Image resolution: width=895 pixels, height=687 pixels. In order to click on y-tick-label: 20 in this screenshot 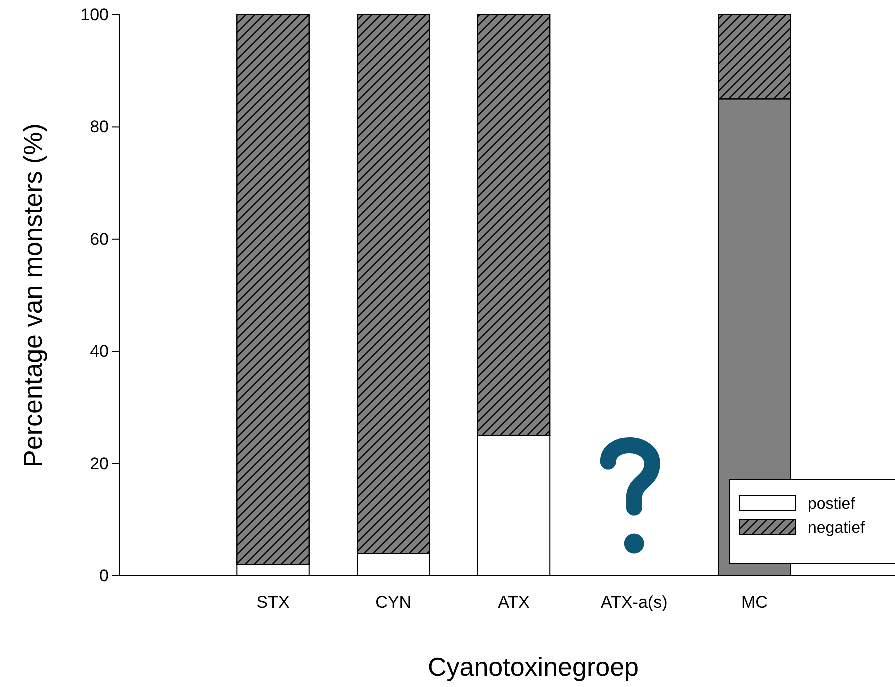, I will do `click(99, 464)`.